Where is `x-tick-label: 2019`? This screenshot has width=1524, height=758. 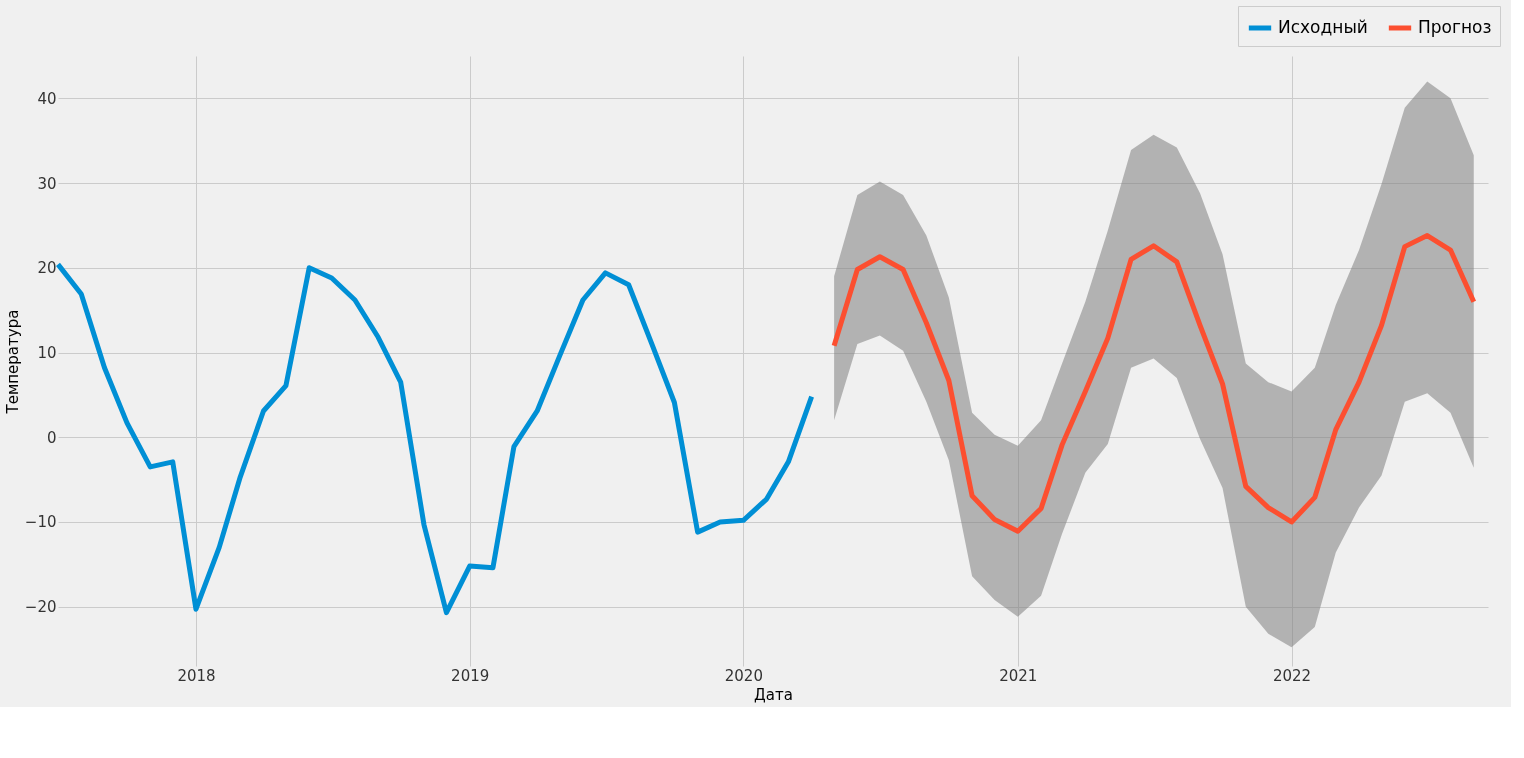
x-tick-label: 2019 is located at coordinates (470, 675).